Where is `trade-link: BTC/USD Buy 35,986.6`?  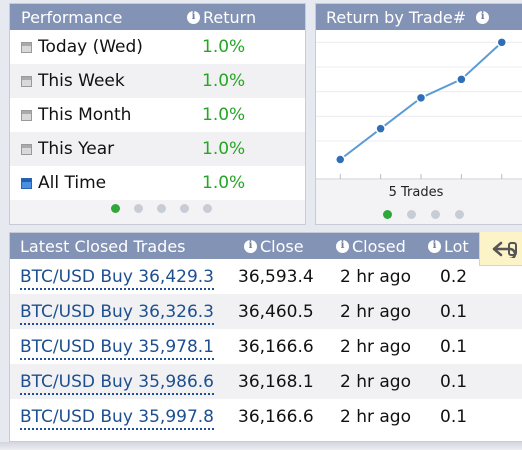
trade-link: BTC/USD Buy 35,986.6 is located at coordinates (124, 383).